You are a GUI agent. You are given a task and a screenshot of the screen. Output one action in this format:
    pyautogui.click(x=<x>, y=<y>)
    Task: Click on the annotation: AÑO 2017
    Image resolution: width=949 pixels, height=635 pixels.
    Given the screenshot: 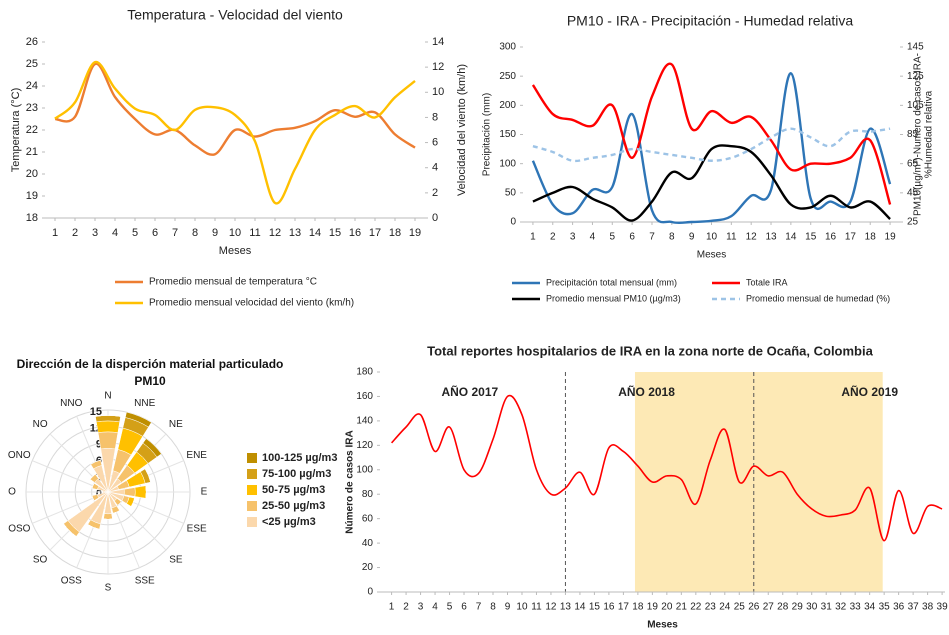 What is the action you would take?
    pyautogui.click(x=469, y=391)
    